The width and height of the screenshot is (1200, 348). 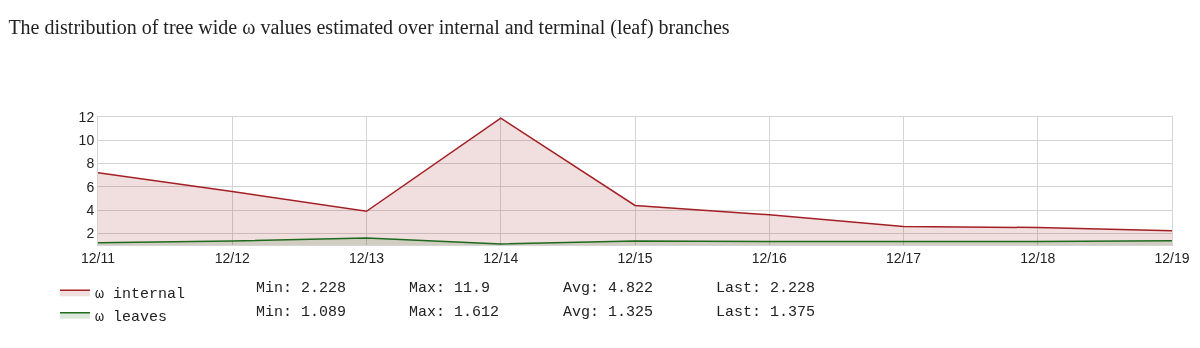 I want to click on x-tick-label: 12/11, so click(x=98, y=257).